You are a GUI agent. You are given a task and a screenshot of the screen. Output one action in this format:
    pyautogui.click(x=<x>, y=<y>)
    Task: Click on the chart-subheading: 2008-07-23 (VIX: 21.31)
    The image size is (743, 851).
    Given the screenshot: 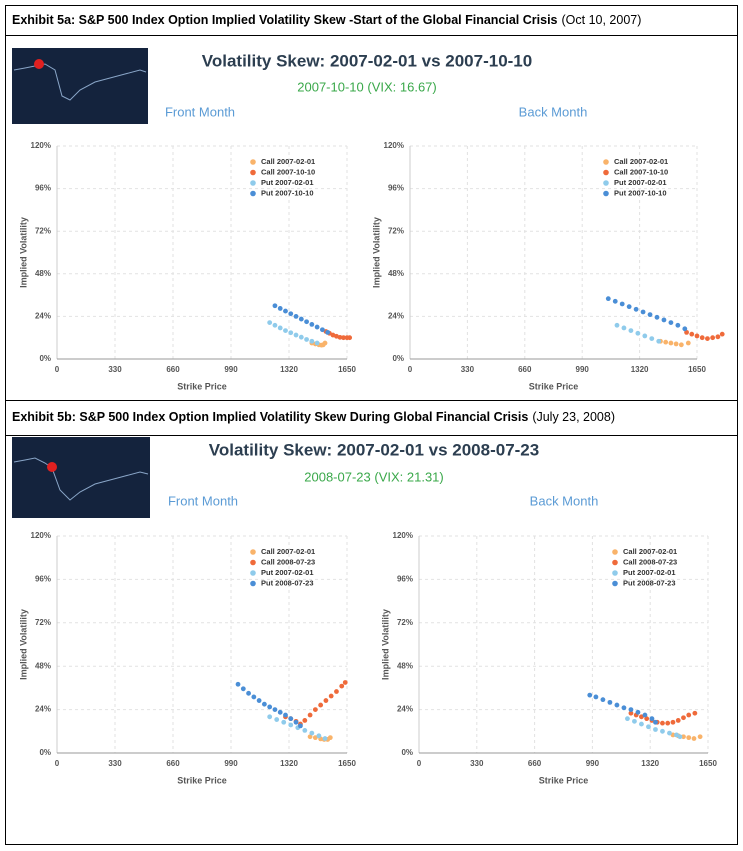 What is the action you would take?
    pyautogui.click(x=373, y=476)
    